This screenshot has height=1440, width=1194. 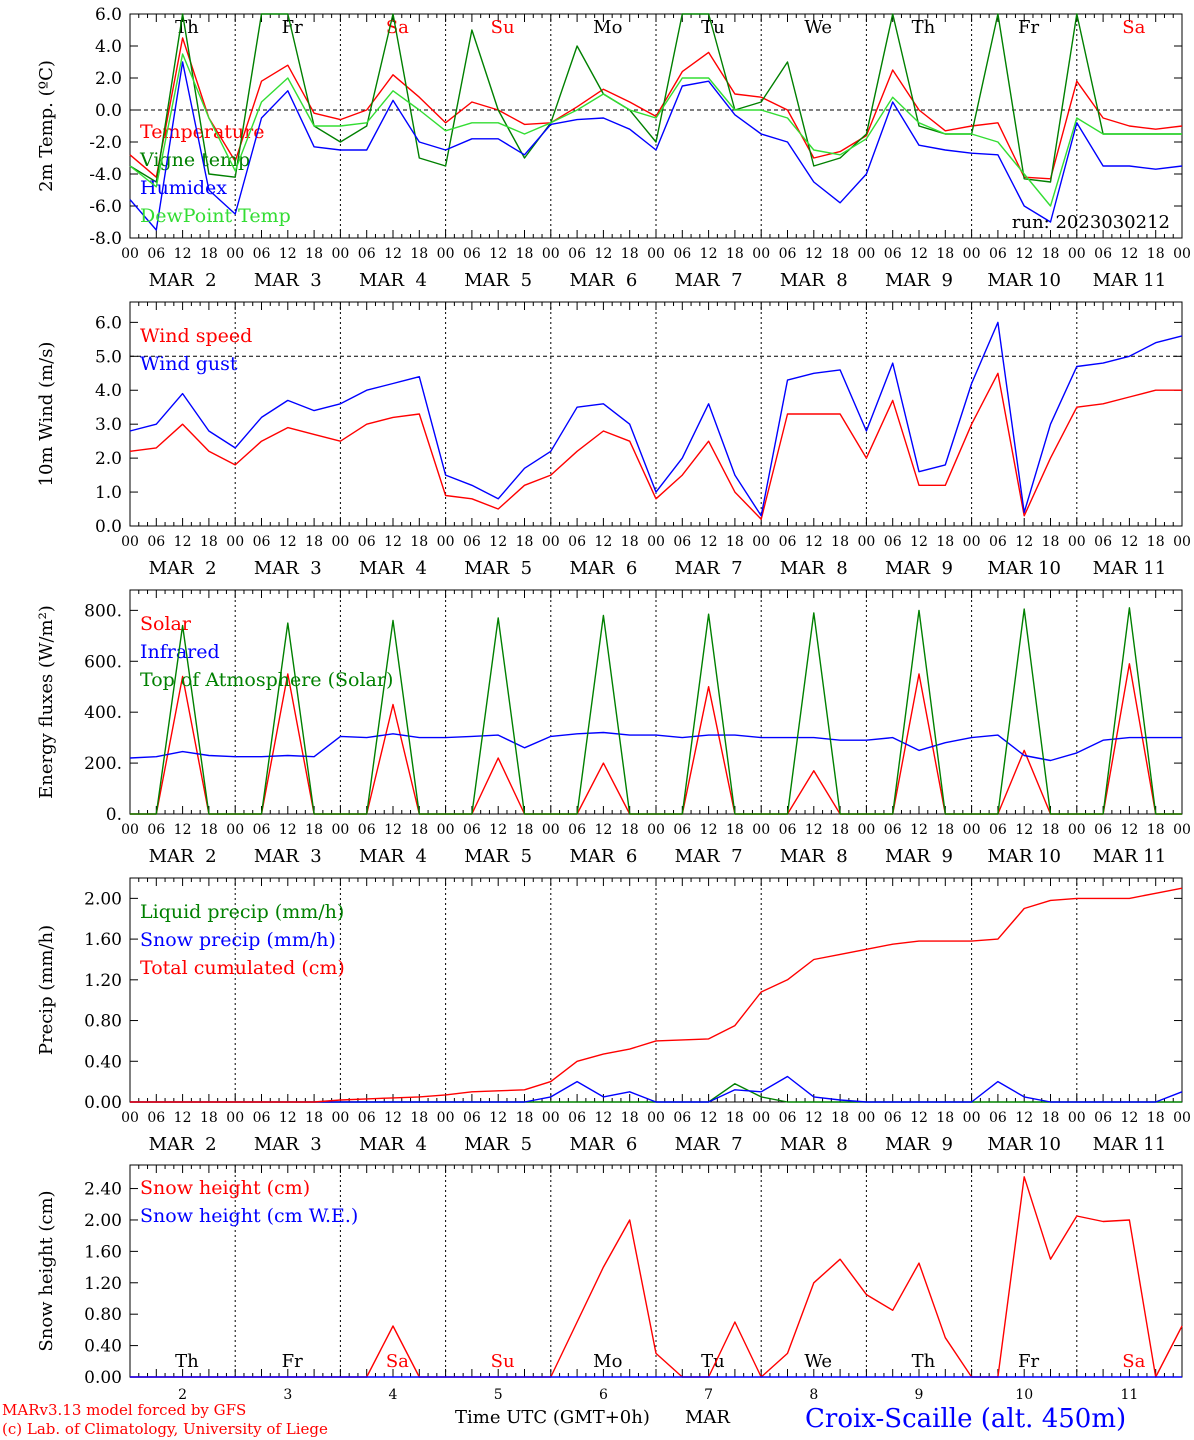 I want to click on snow-y-tick-label: 2.40, so click(x=103, y=1190).